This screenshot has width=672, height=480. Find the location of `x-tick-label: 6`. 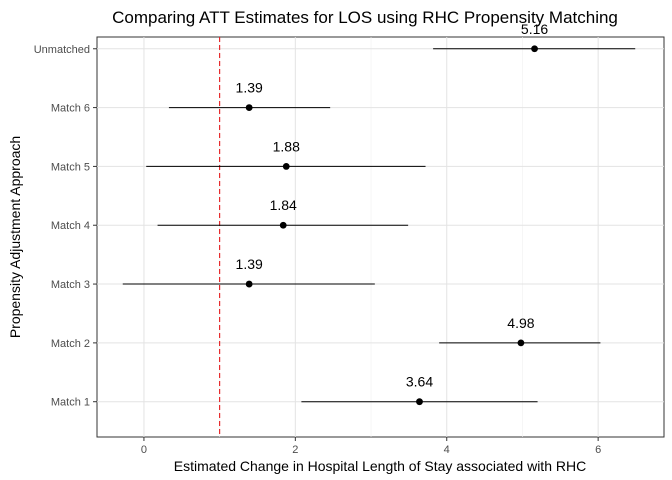

x-tick-label: 6 is located at coordinates (598, 450).